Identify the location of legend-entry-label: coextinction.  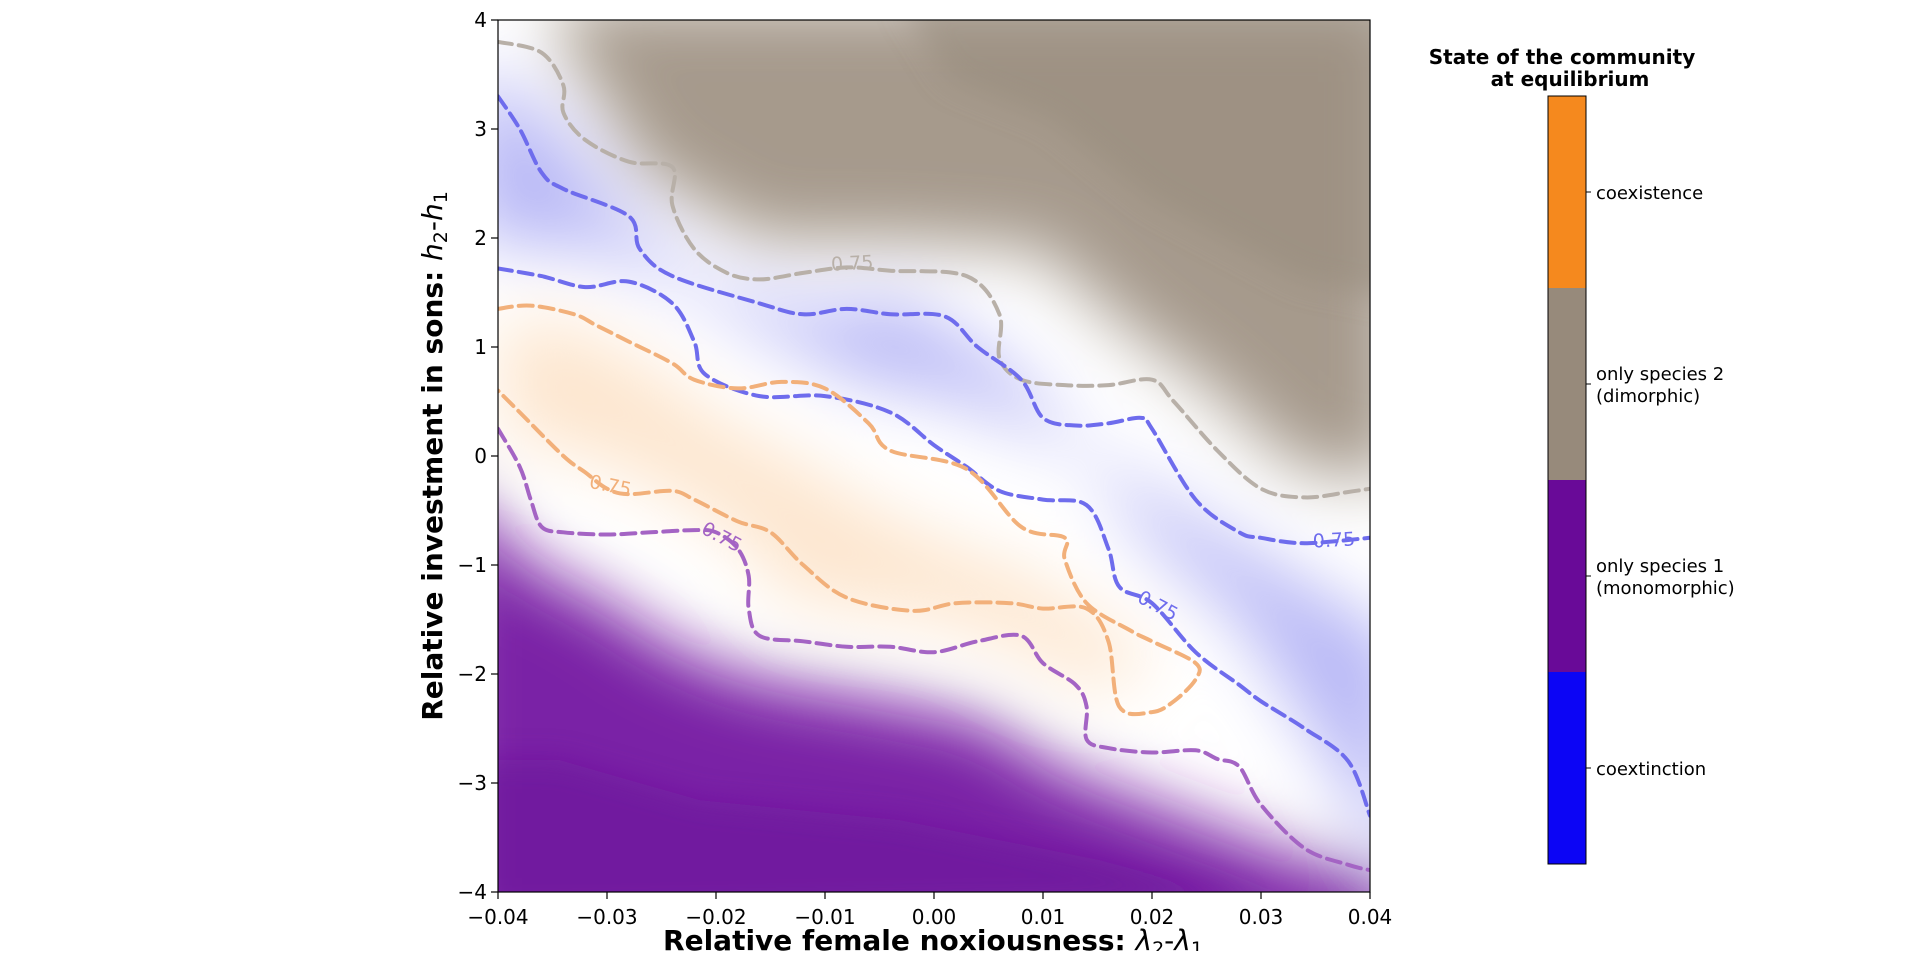
(1651, 769).